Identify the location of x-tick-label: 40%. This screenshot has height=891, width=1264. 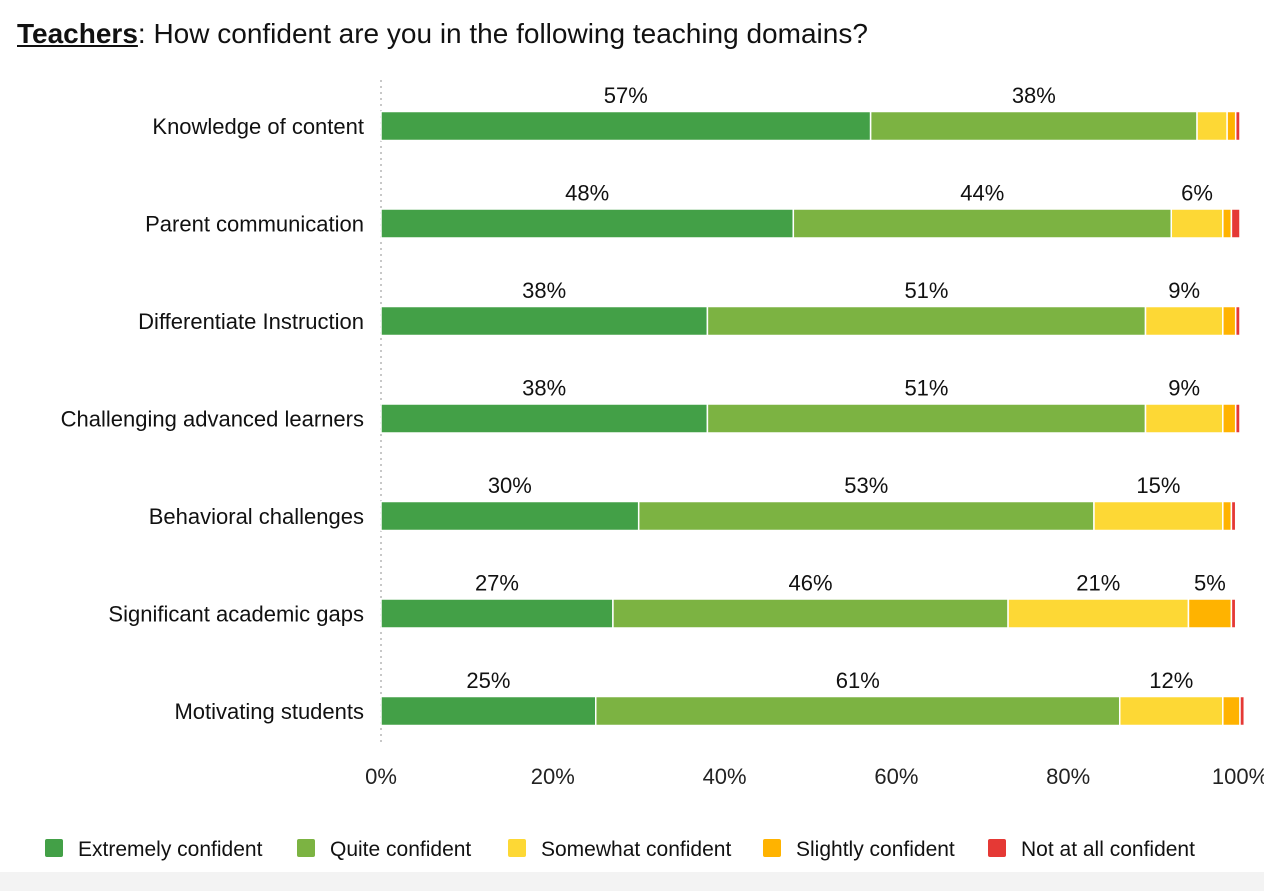
(725, 776).